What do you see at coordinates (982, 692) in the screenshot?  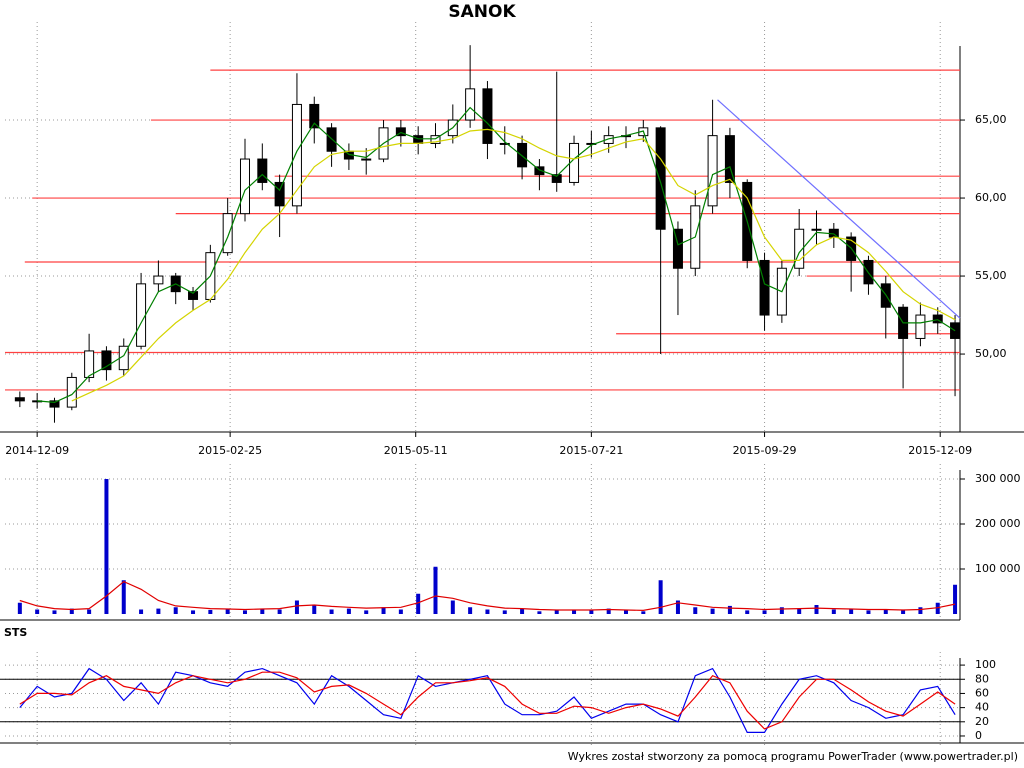 I see `y-tick-label: 60` at bounding box center [982, 692].